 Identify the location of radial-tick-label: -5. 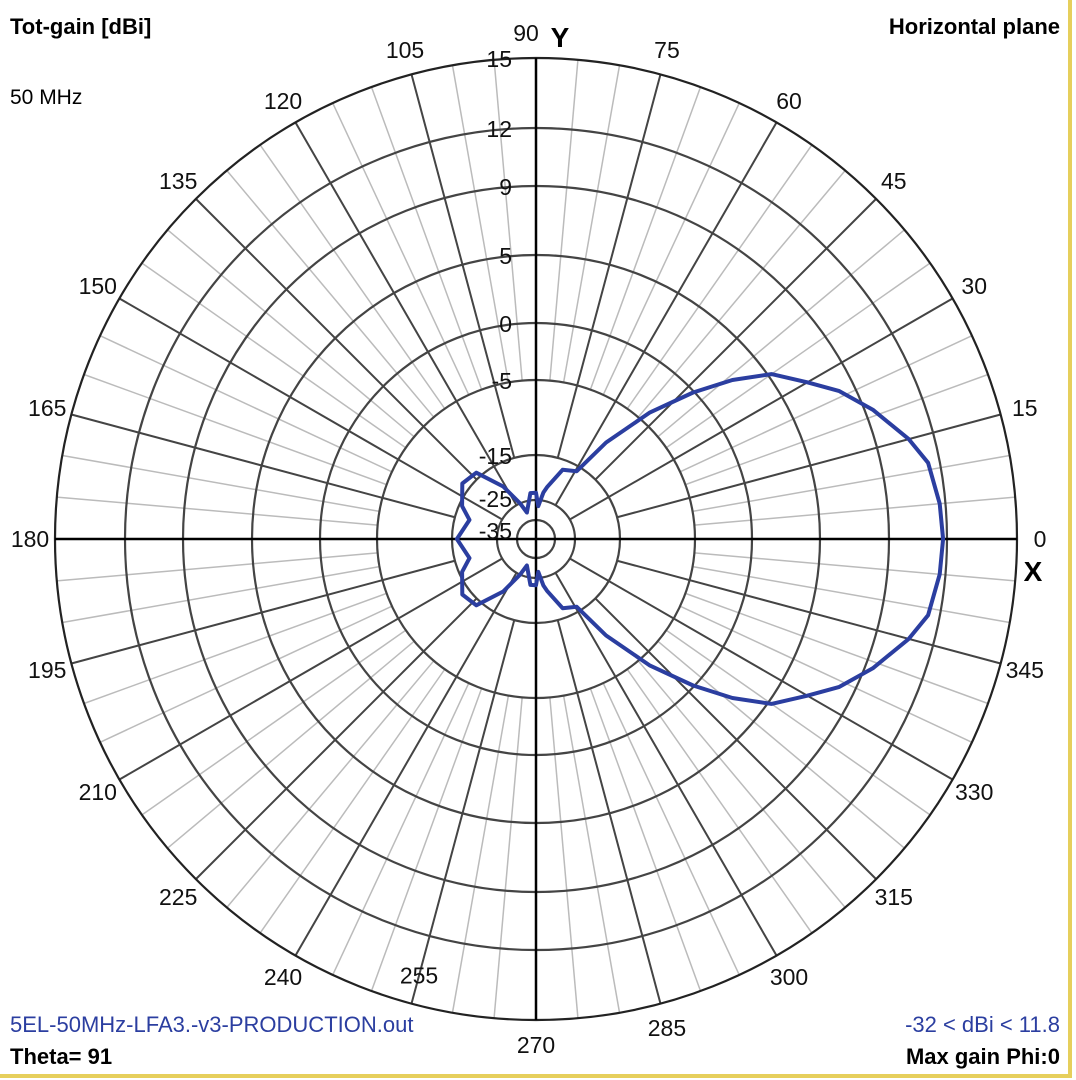
(502, 381).